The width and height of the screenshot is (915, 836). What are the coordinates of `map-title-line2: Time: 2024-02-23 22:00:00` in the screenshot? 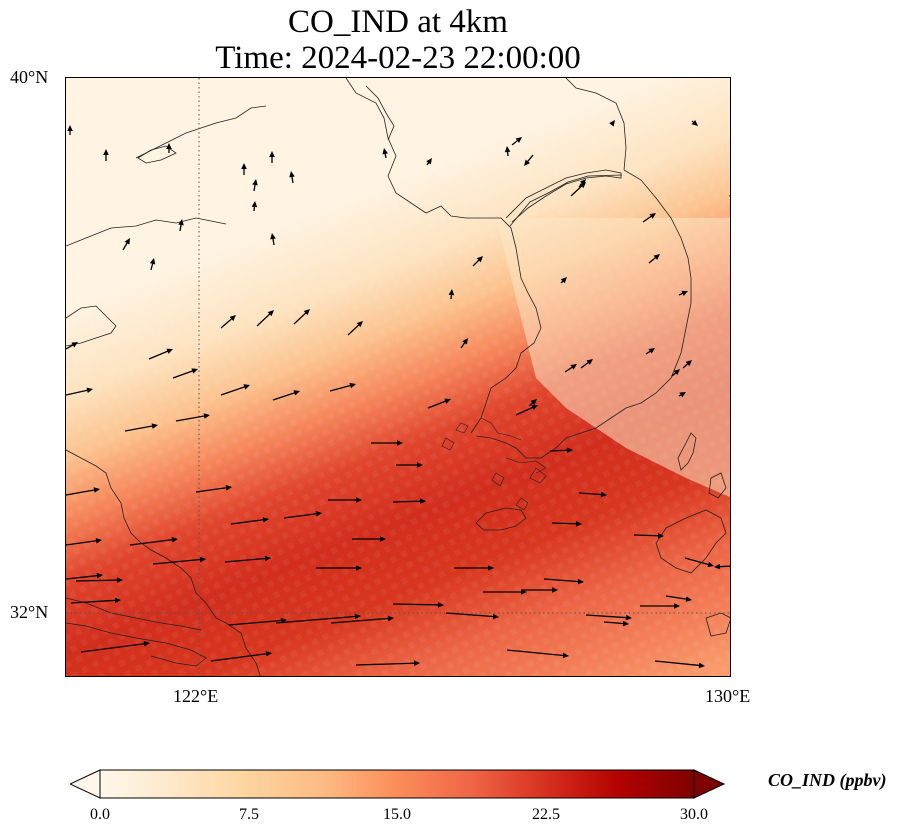 It's located at (398, 58).